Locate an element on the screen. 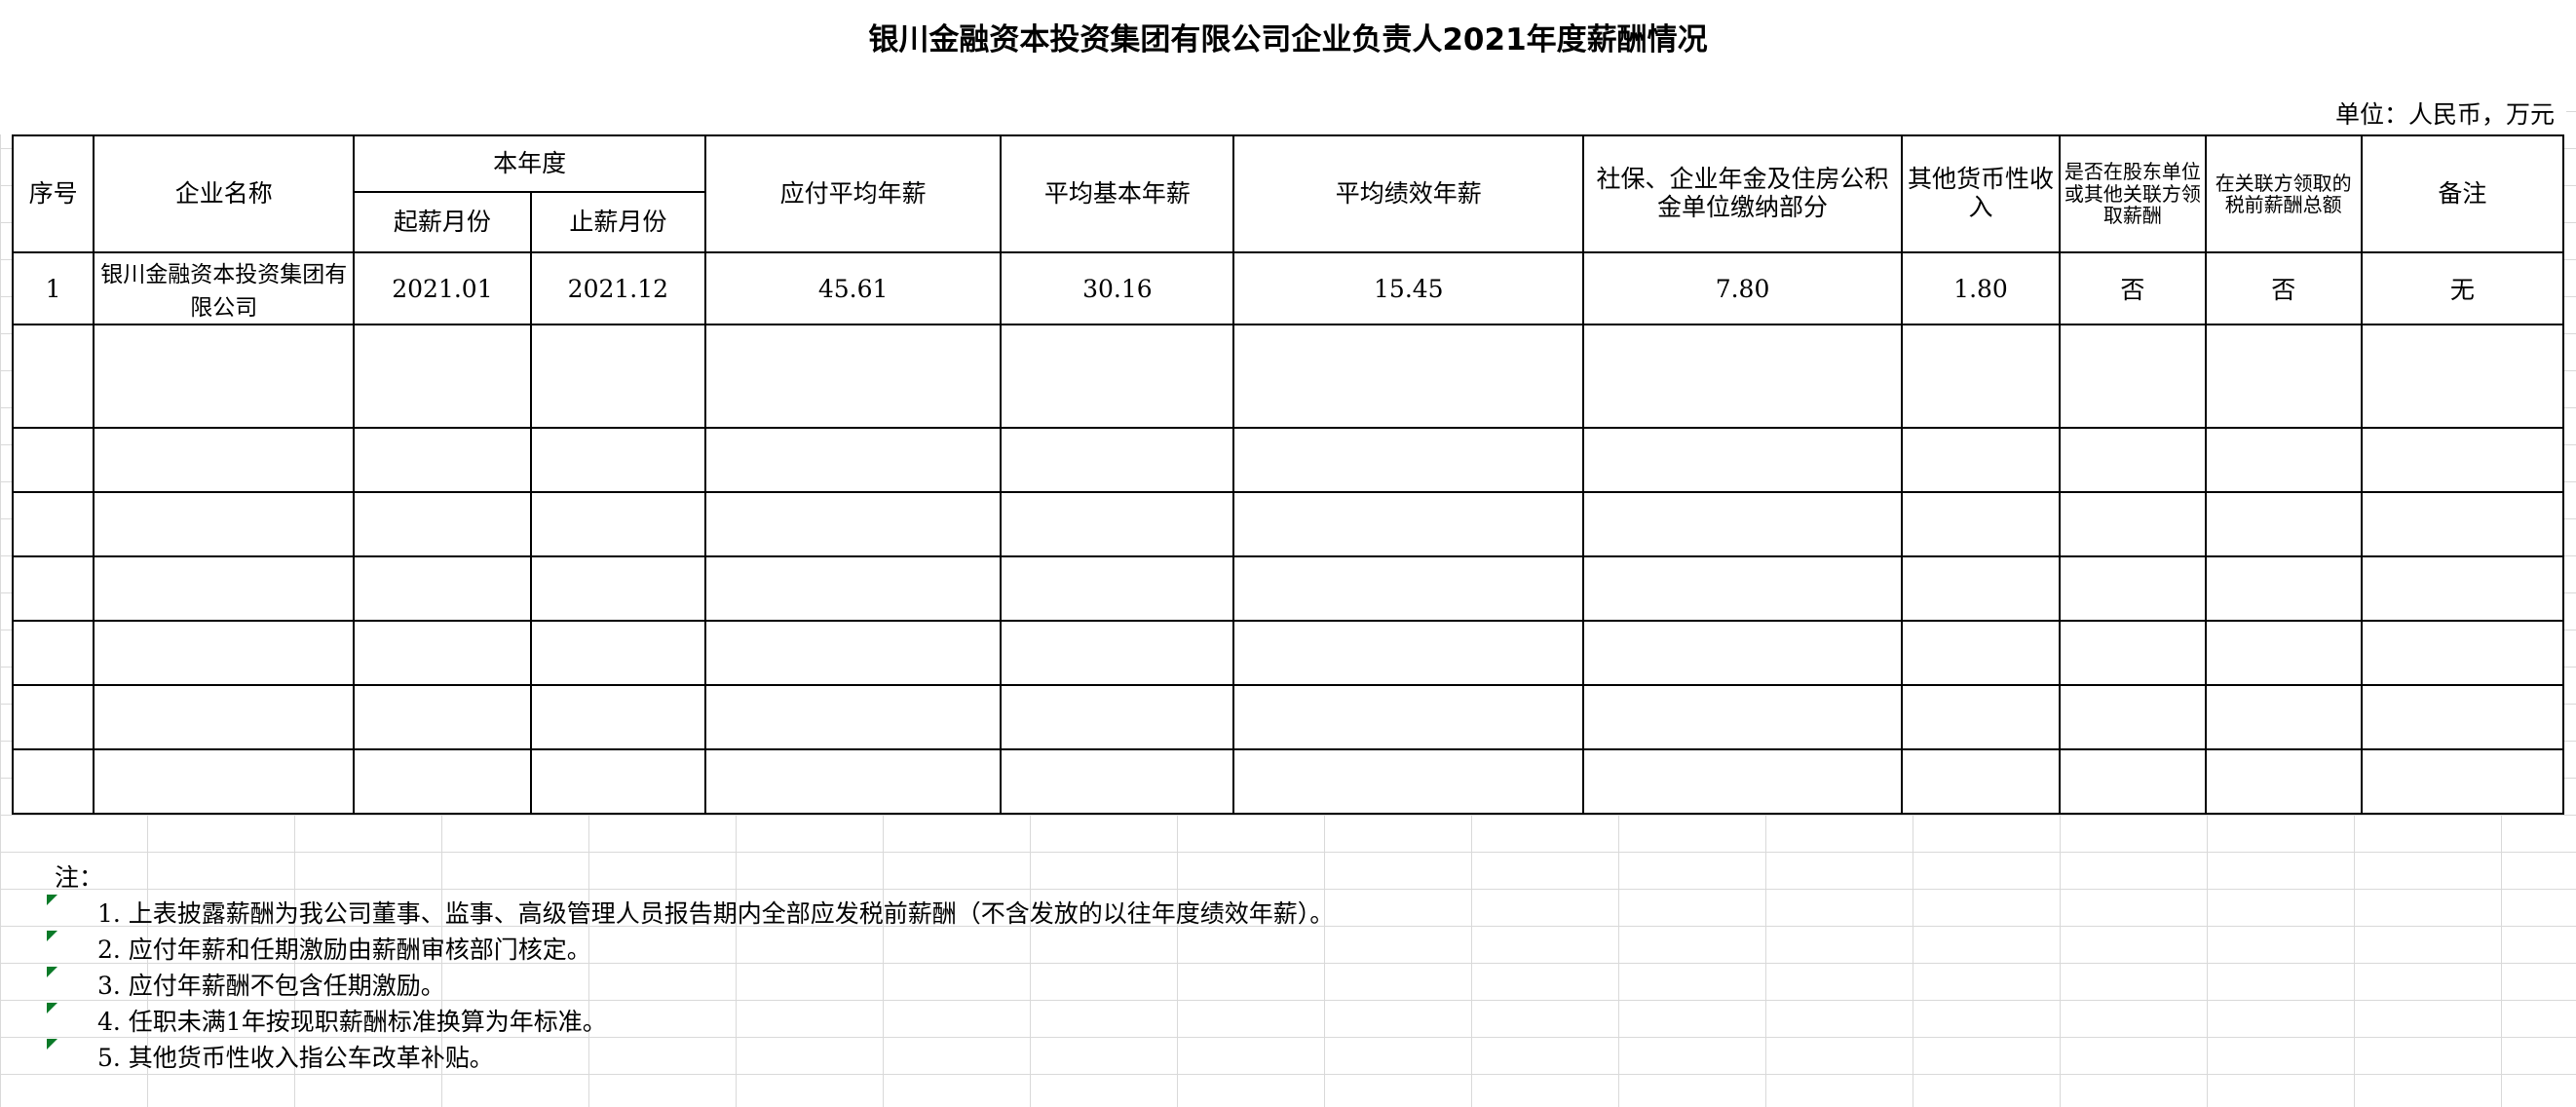 The width and height of the screenshot is (2576, 1107). note-item-4-text: 4. 任职未满1年按现职薪酬标准换算为年标准。 is located at coordinates (352, 1022).